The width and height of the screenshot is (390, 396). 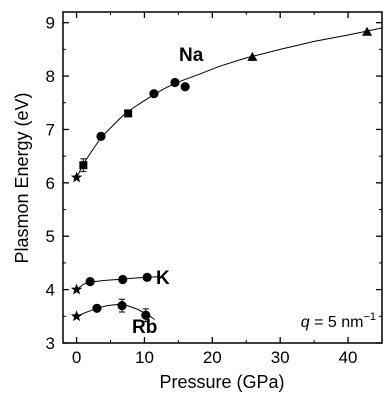 What do you see at coordinates (50, 76) in the screenshot?
I see `y-tick-label: 8` at bounding box center [50, 76].